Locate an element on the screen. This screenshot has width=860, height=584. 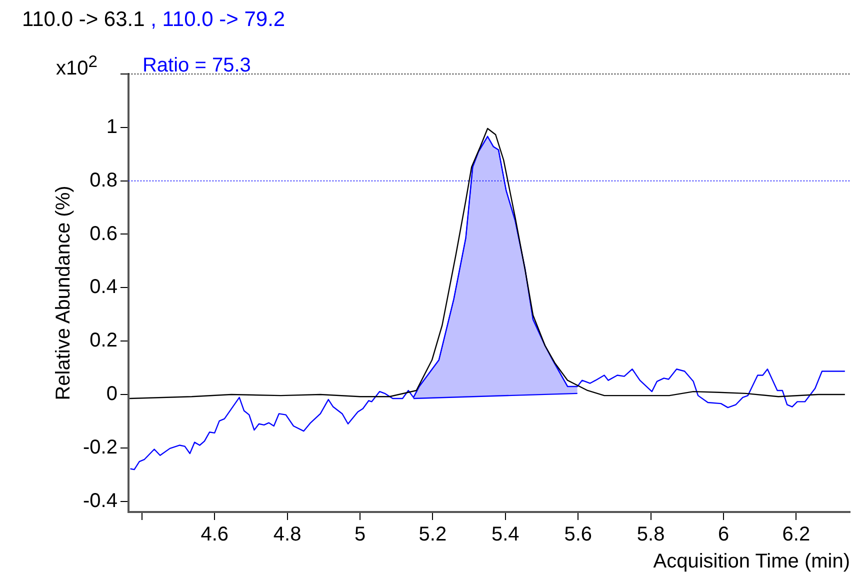
y-tick-label: -0.2 is located at coordinates (100, 447).